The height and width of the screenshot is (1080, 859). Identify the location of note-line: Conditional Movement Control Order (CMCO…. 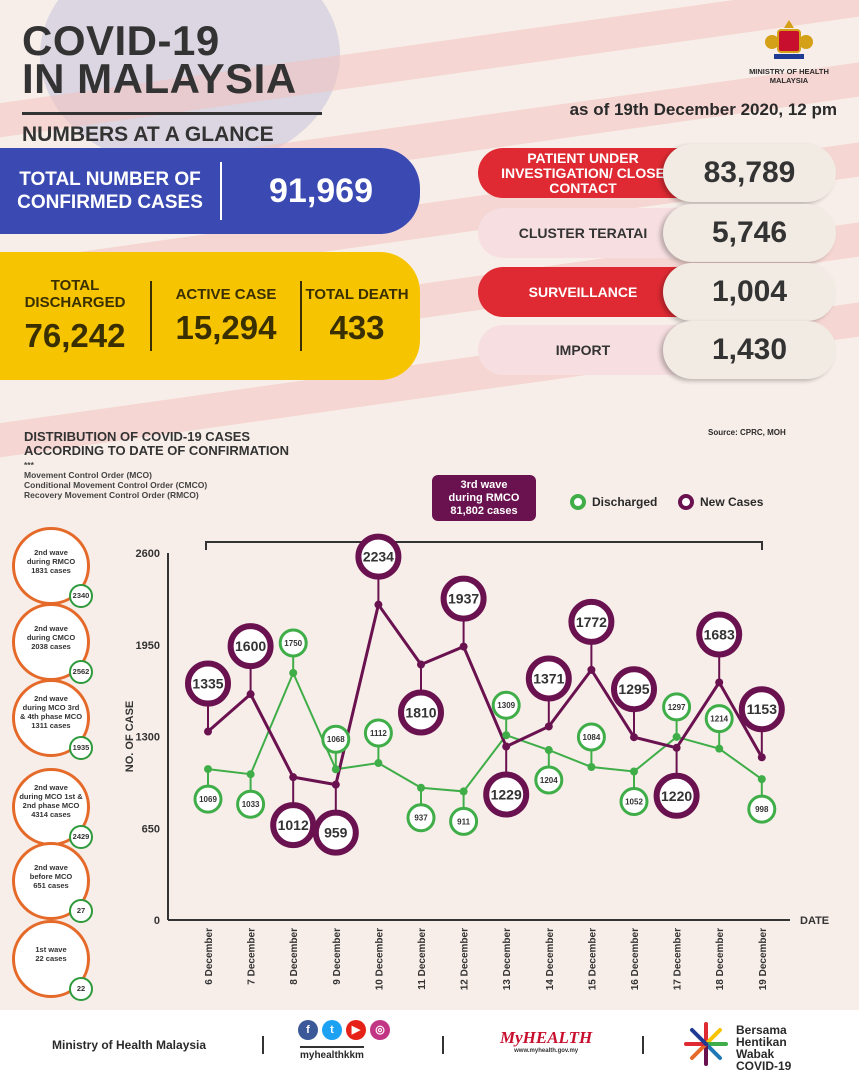
(116, 485).